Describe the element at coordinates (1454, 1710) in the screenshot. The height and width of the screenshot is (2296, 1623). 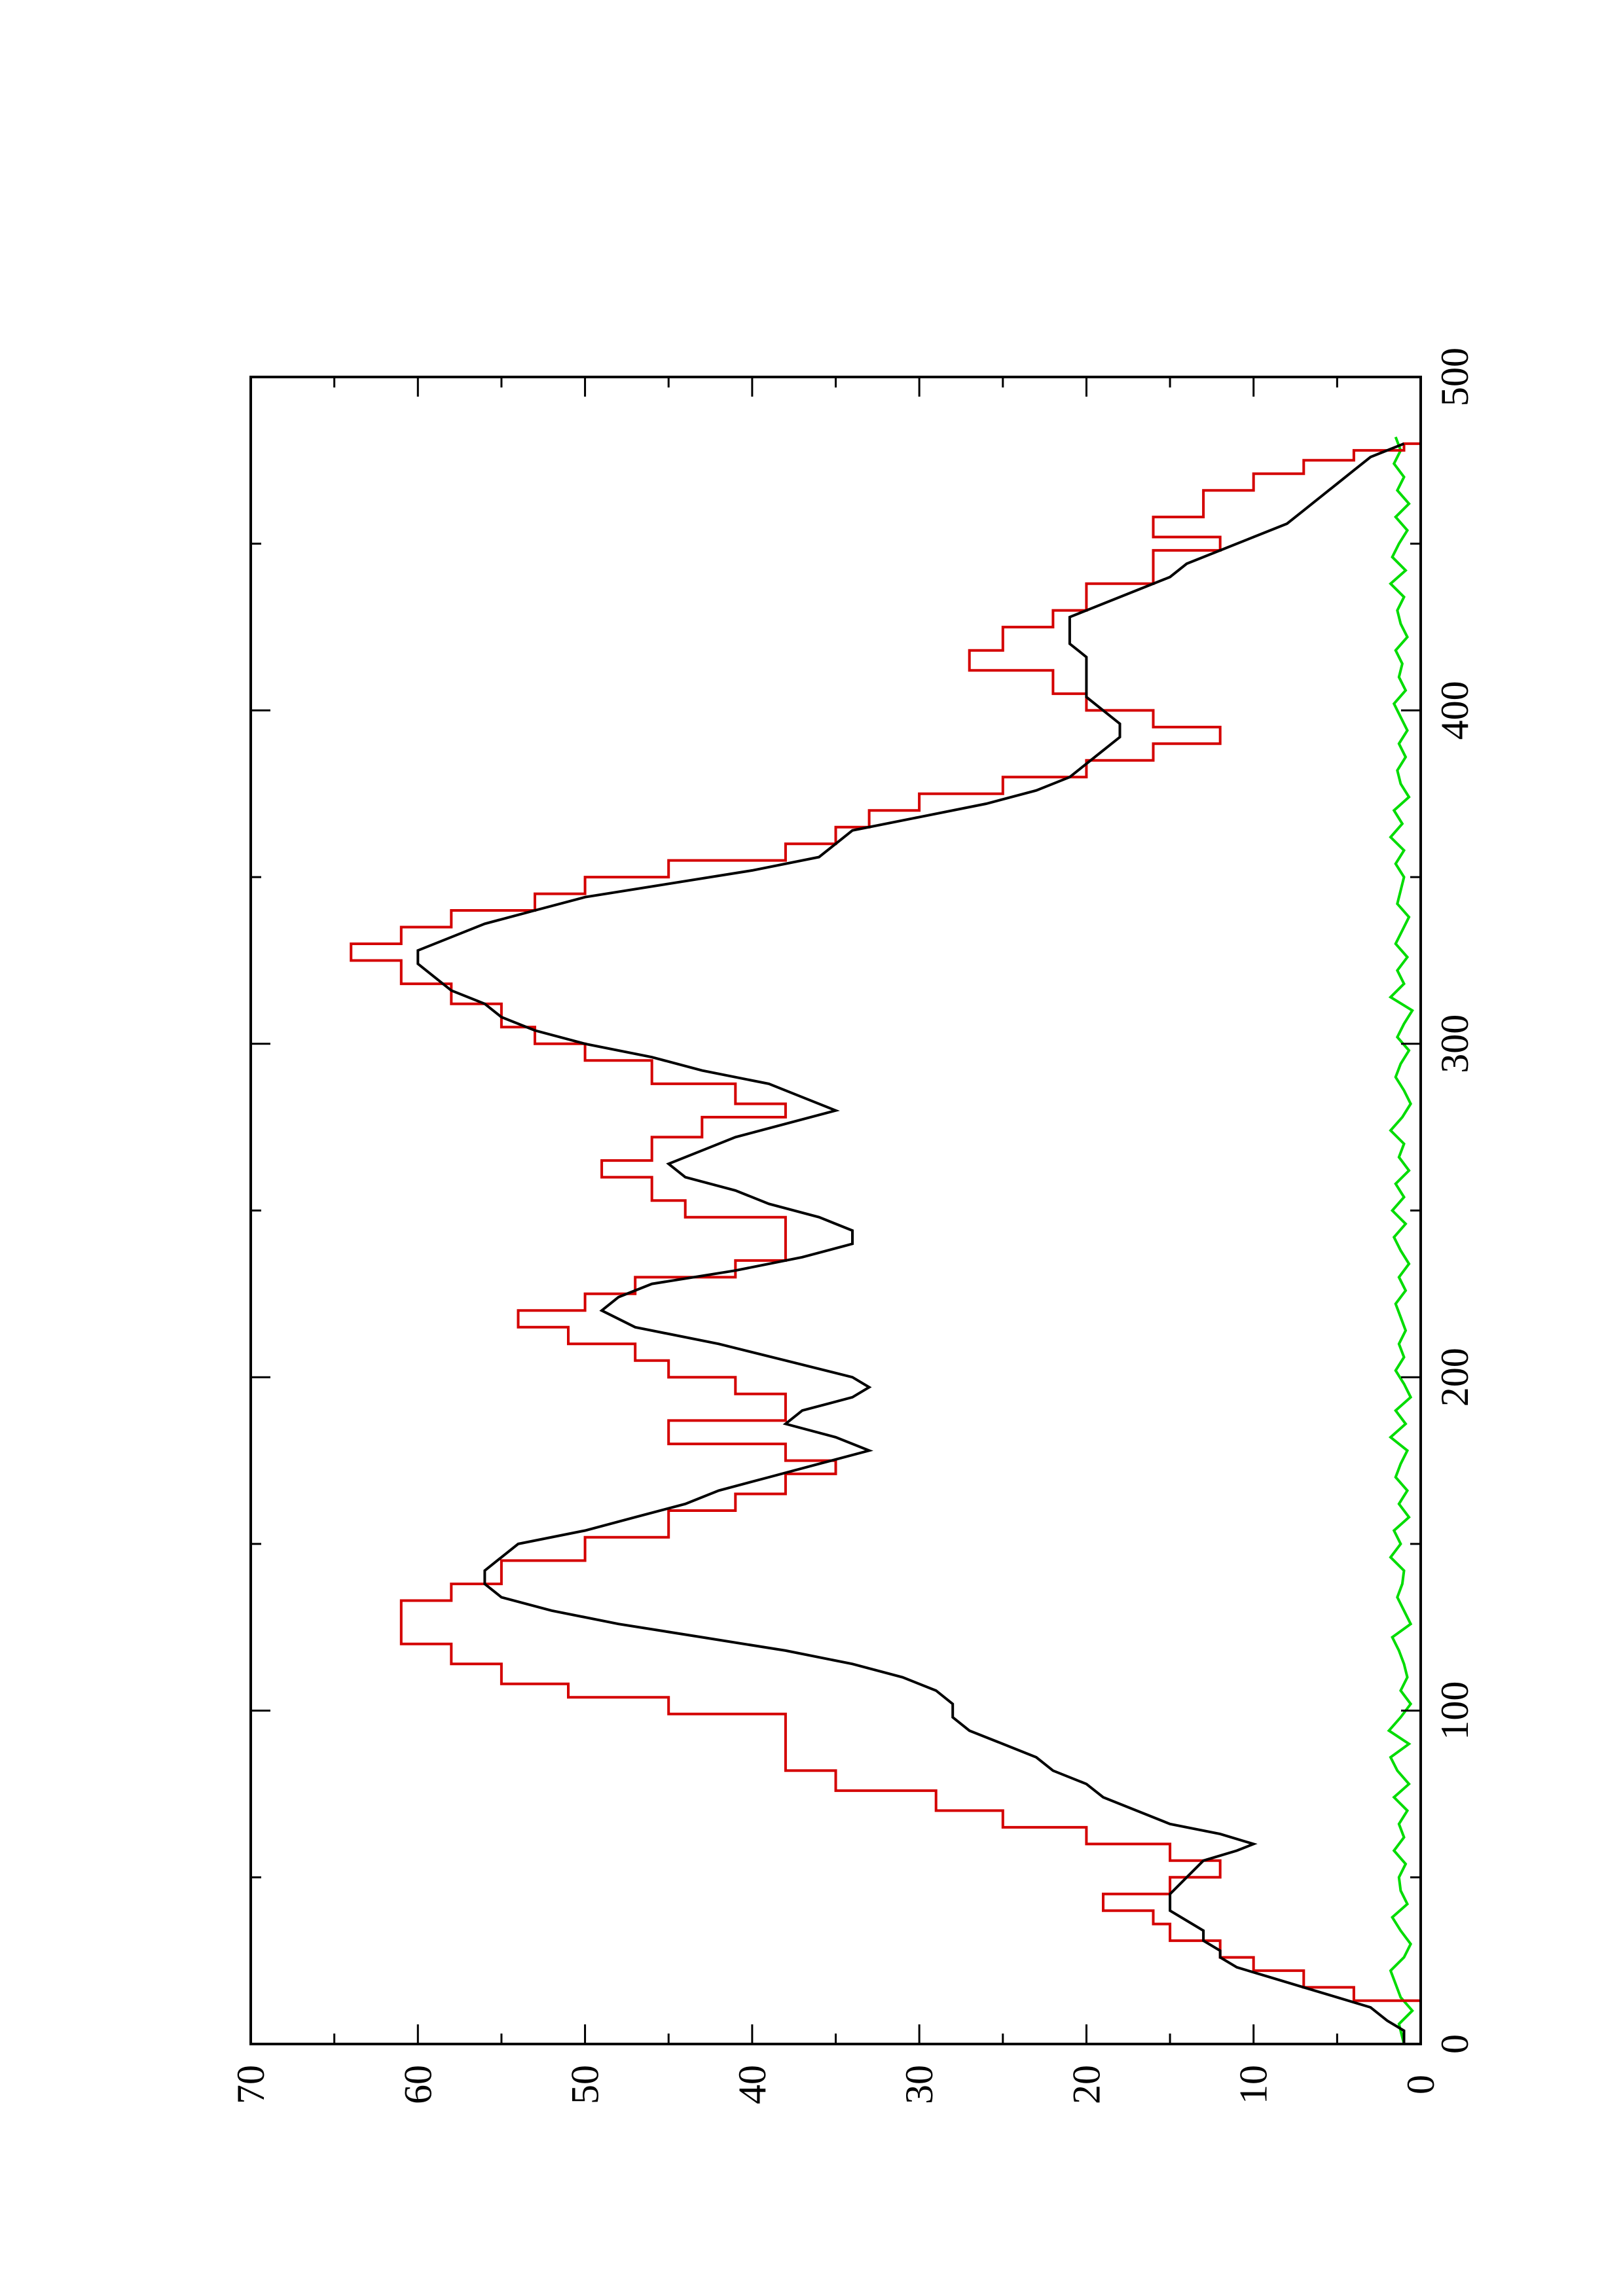
I see `x-tick-label: 100` at that location.